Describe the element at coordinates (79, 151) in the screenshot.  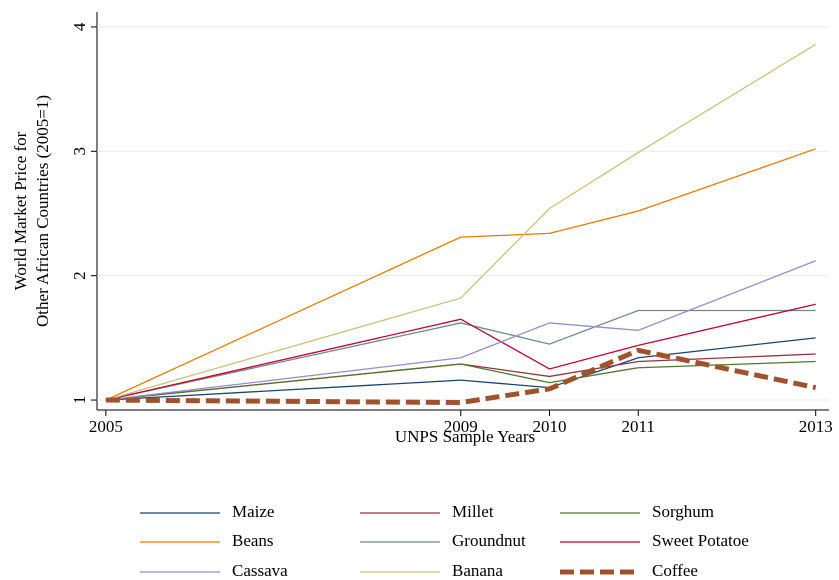
I see `y-tick-label: 3` at that location.